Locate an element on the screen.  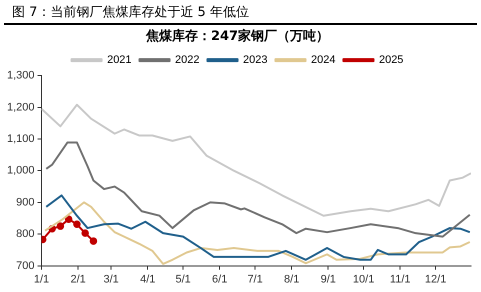
x-tick-label: 8/1 is located at coordinates (292, 279).